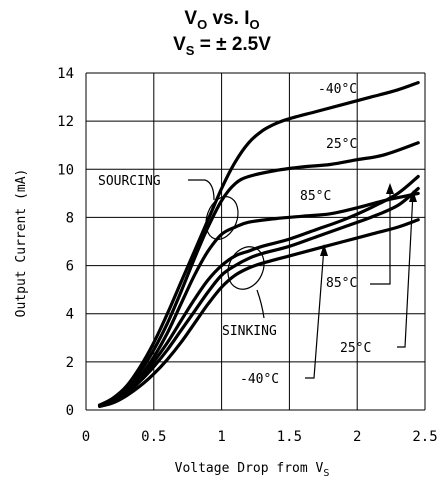 This screenshot has height=491, width=439. Describe the element at coordinates (380, 235) in the screenshot. I see `snk-85-leader` at that location.